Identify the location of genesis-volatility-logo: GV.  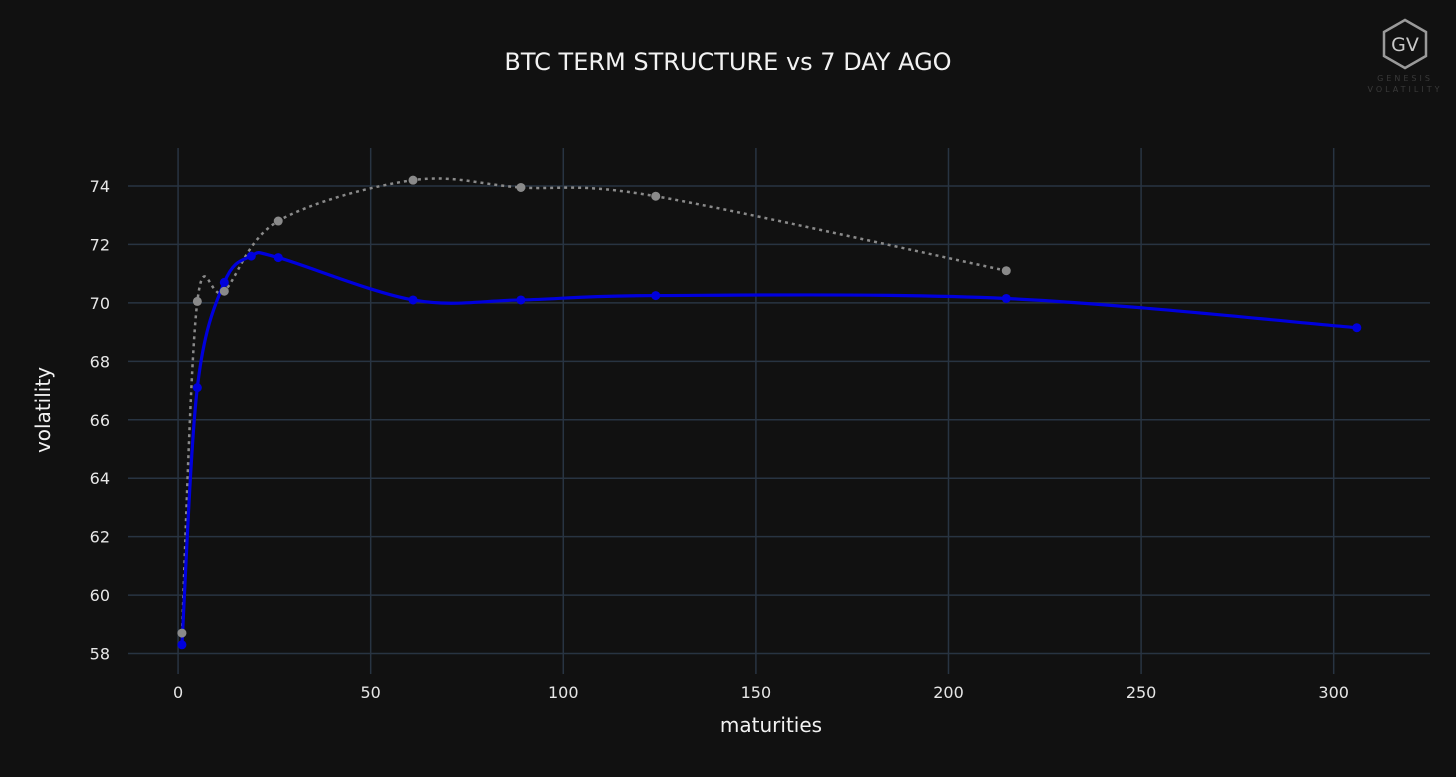
(1405, 44).